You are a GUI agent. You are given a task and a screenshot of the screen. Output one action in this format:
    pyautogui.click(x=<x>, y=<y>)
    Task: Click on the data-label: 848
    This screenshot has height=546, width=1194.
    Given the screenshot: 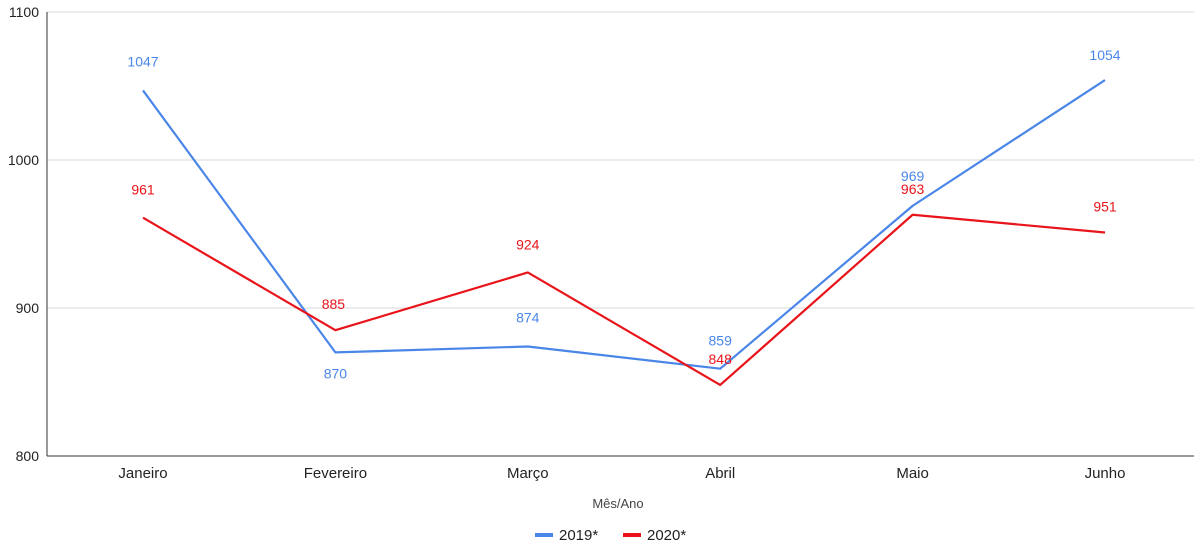 What is the action you would take?
    pyautogui.click(x=721, y=359)
    